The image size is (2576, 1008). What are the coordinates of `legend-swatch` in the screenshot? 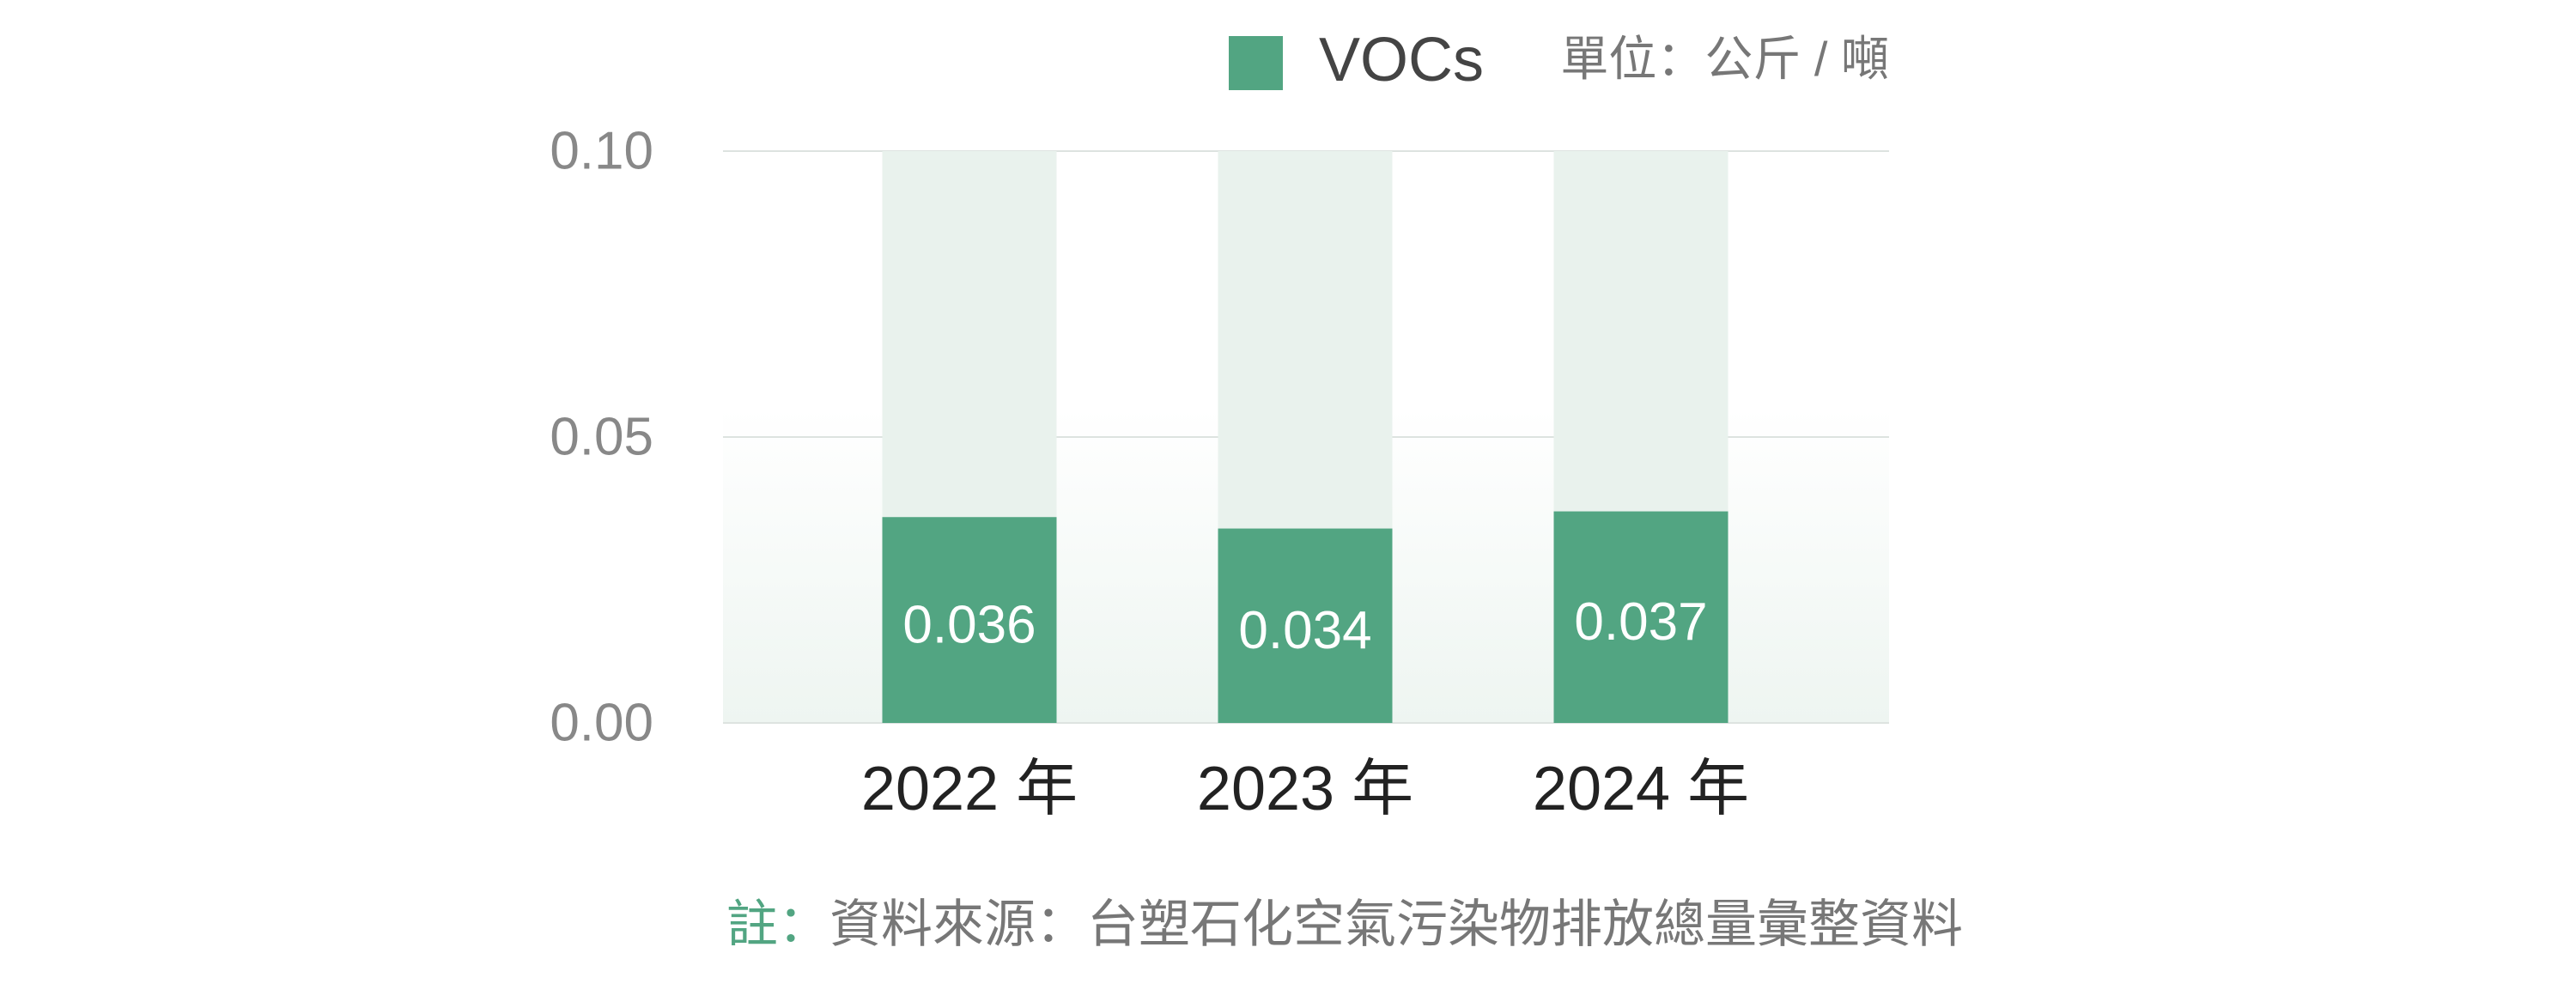 It's located at (1256, 63).